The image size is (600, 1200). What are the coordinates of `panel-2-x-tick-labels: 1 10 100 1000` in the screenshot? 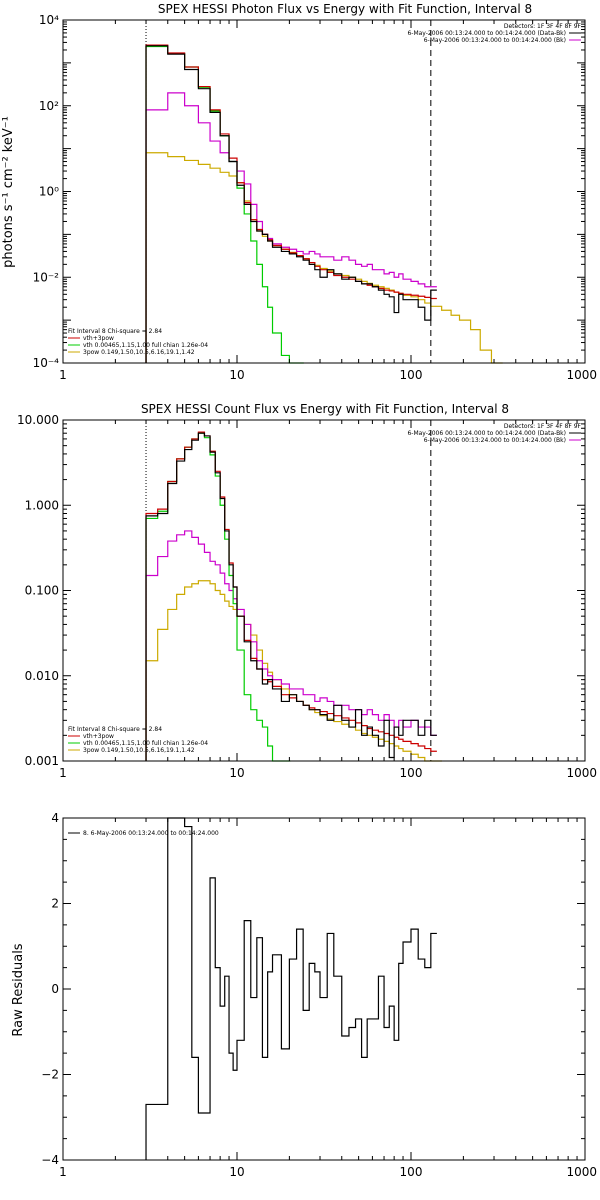 It's located at (328, 773).